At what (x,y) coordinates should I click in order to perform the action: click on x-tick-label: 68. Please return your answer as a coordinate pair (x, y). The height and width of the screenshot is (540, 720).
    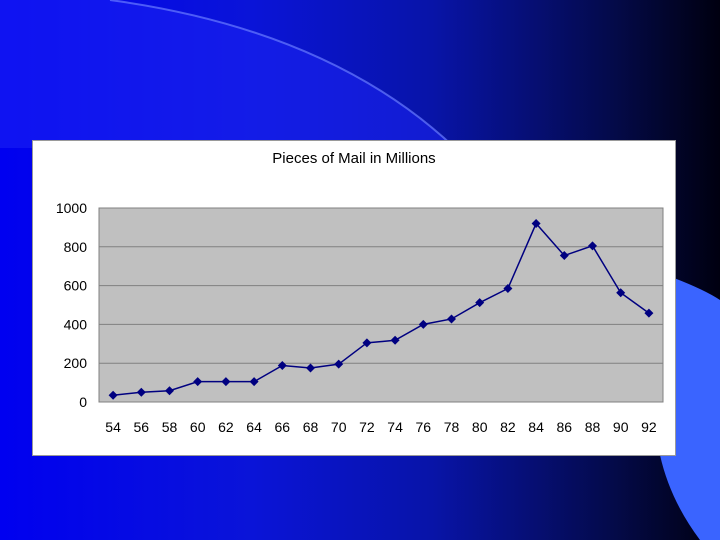
    Looking at the image, I should click on (311, 427).